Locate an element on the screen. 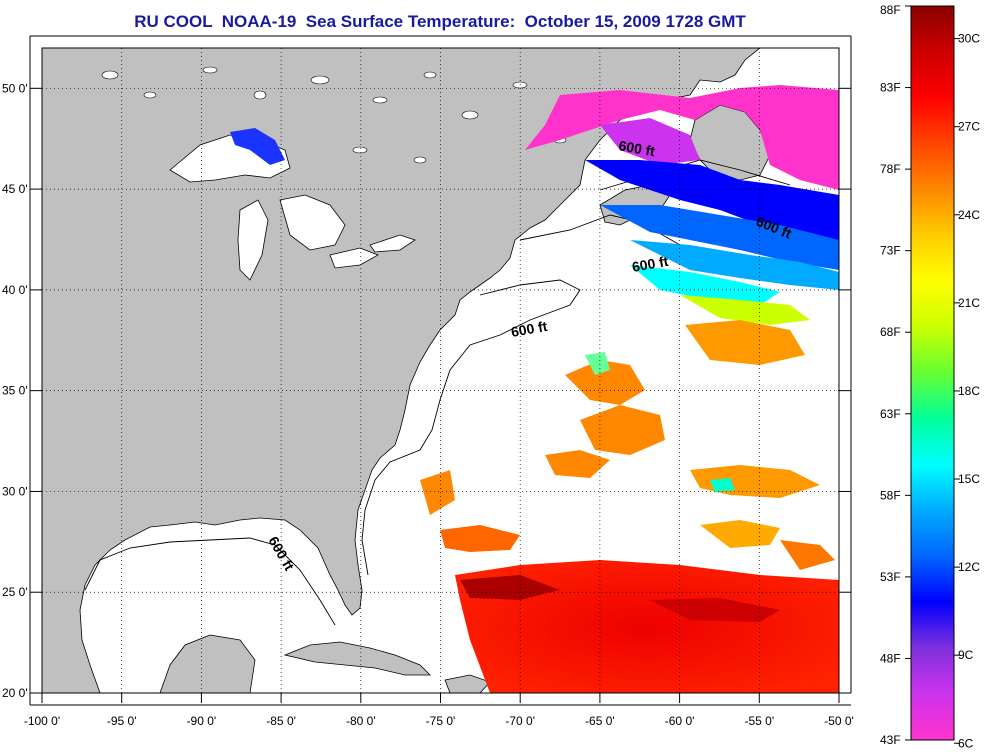  lat-tick-label: 45 0' is located at coordinates (15, 189).